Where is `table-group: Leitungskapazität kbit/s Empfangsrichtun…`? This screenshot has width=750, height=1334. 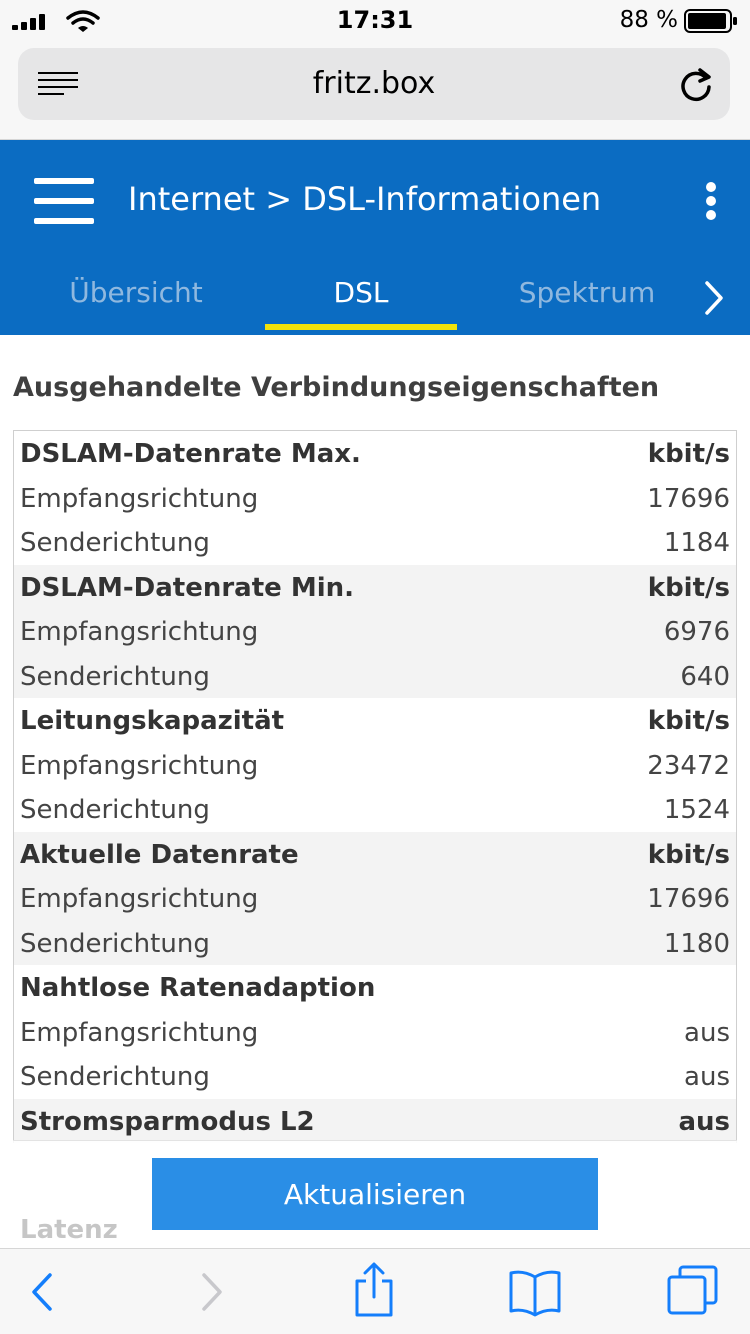 table-group: Leitungskapazität kbit/s Empfangsrichtun… is located at coordinates (375, 765).